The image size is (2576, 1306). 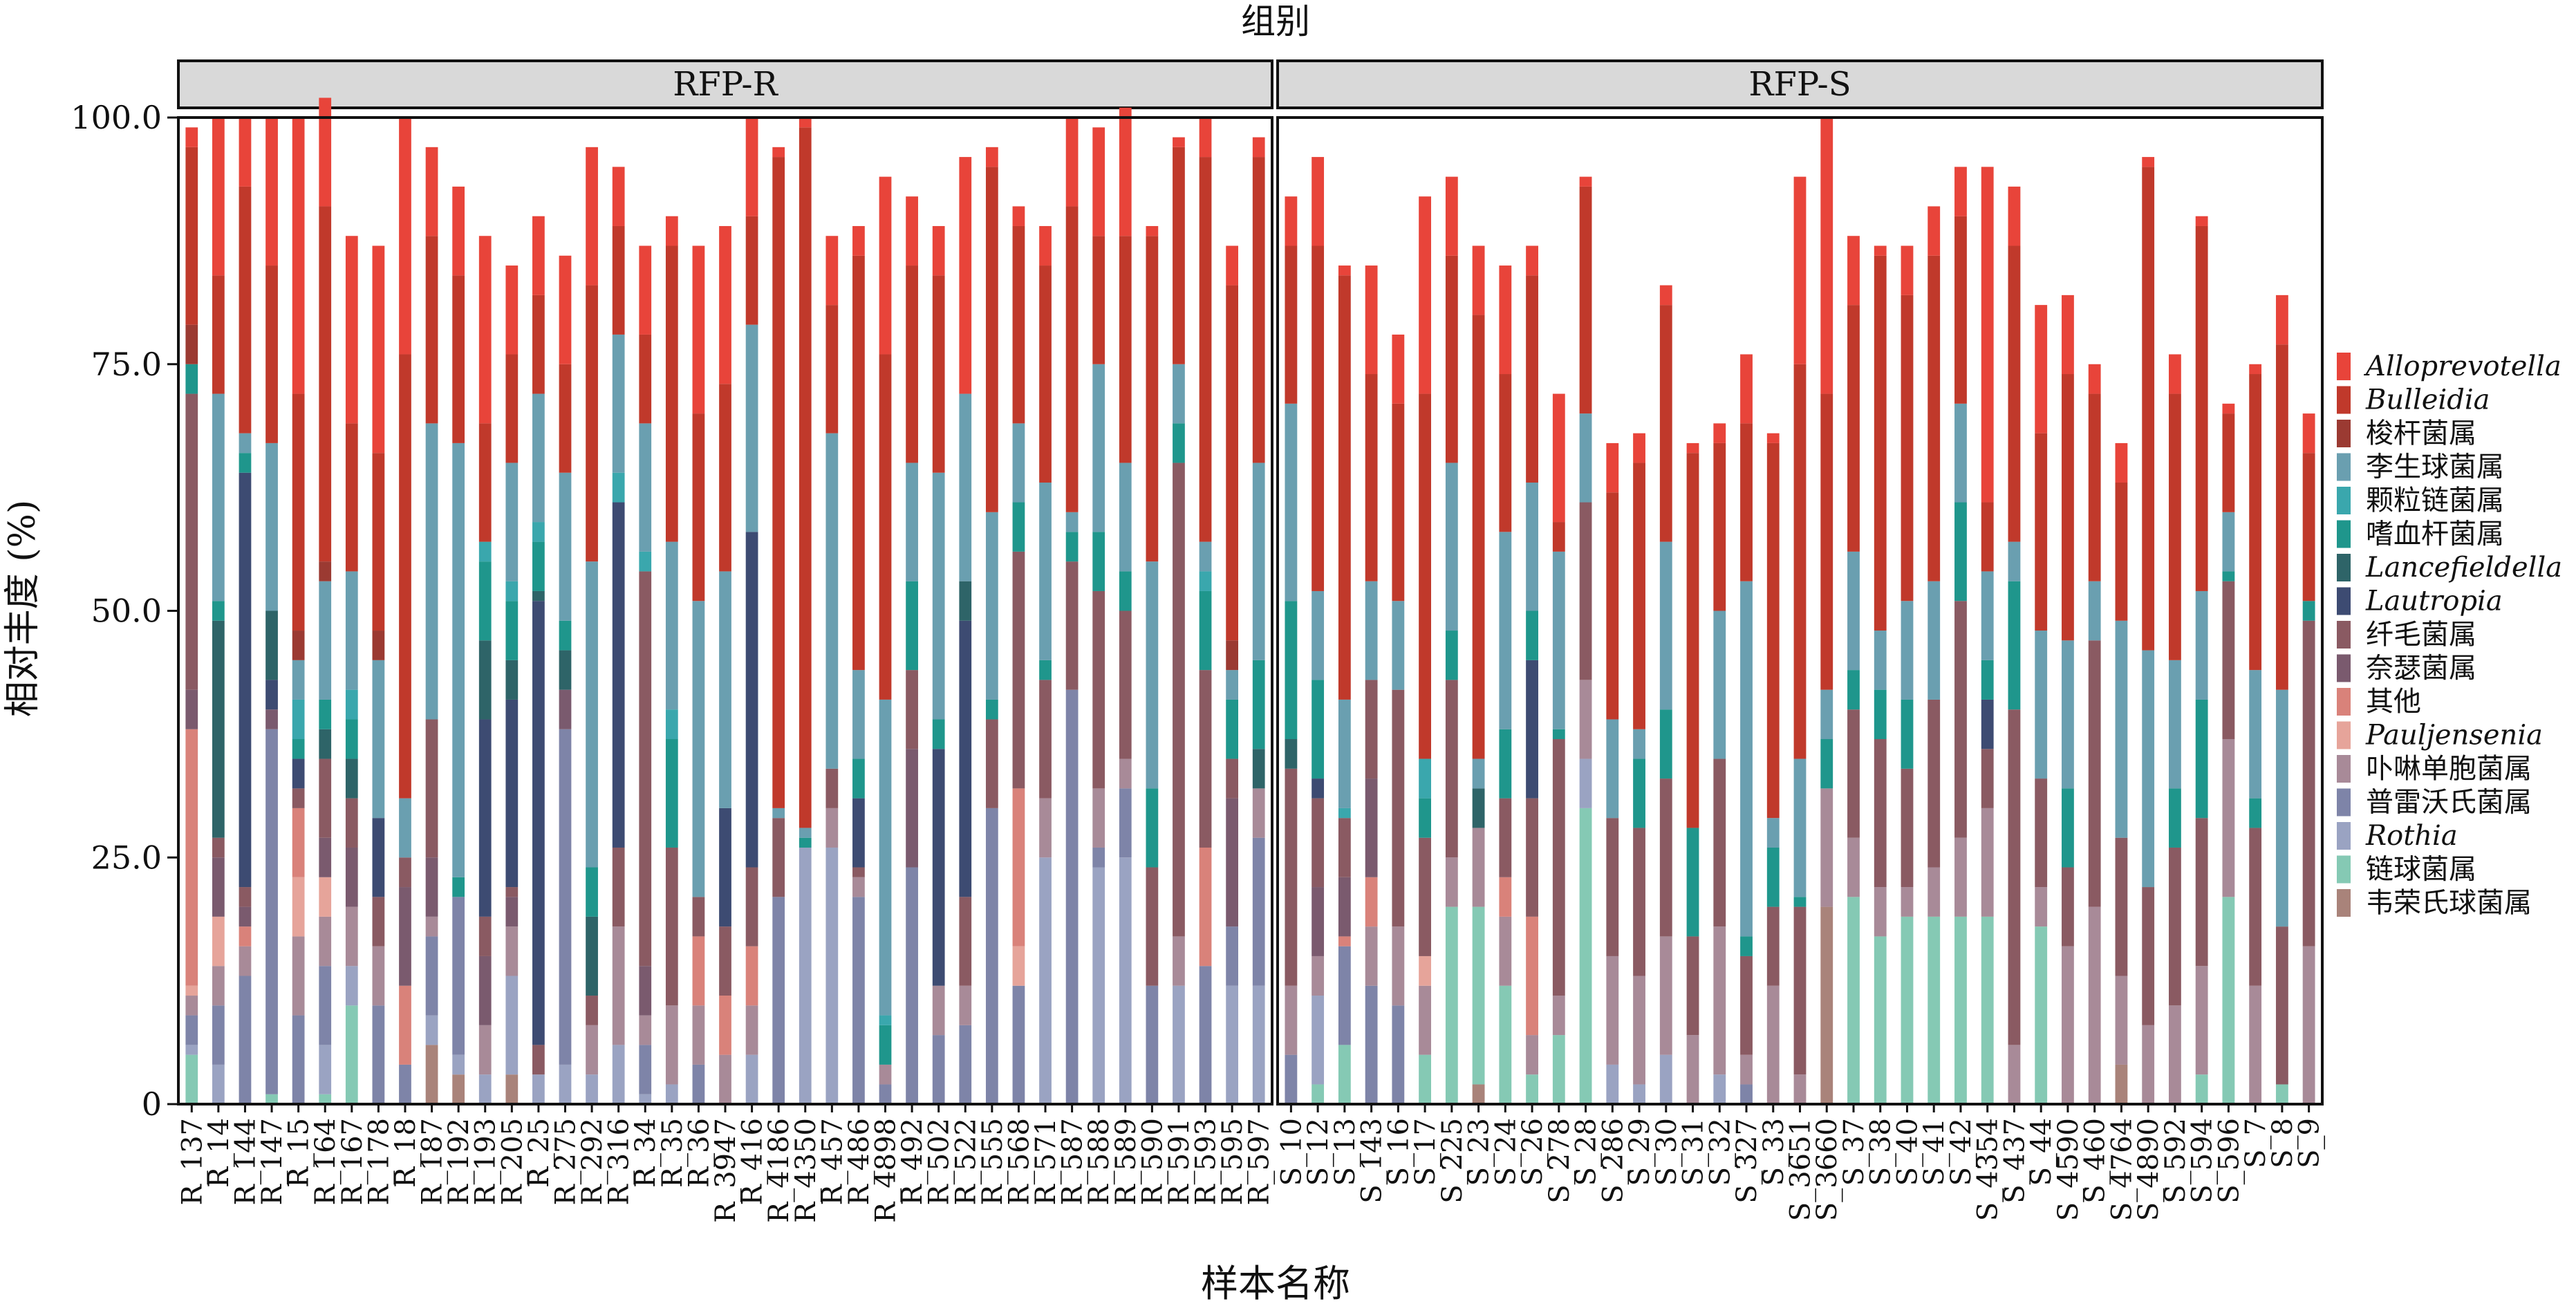 What do you see at coordinates (699, 1153) in the screenshot?
I see `x-tick-label: R_36` at bounding box center [699, 1153].